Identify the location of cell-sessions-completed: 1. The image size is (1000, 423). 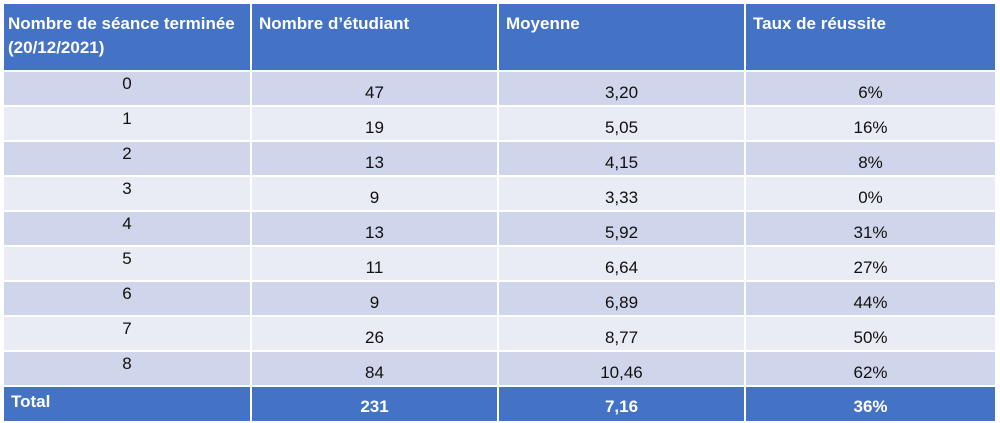
(128, 124).